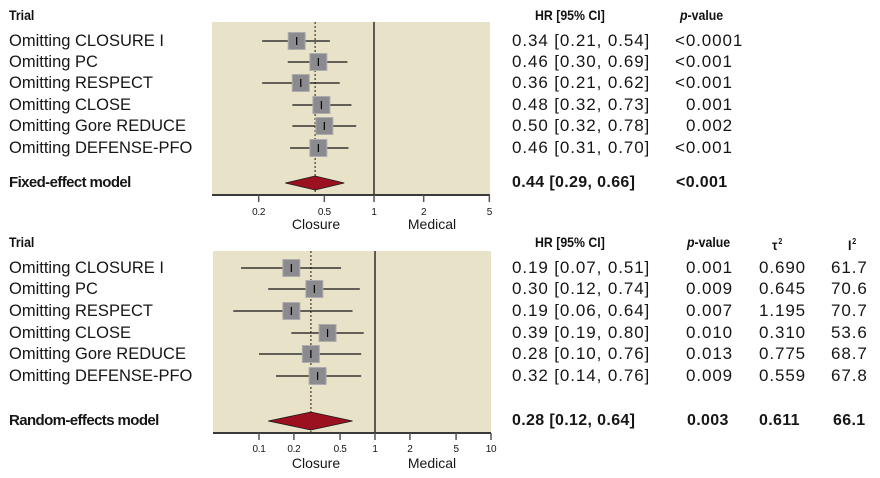 The image size is (880, 478). Describe the element at coordinates (783, 332) in the screenshot. I see `tau-squared-value: 0.310` at that location.